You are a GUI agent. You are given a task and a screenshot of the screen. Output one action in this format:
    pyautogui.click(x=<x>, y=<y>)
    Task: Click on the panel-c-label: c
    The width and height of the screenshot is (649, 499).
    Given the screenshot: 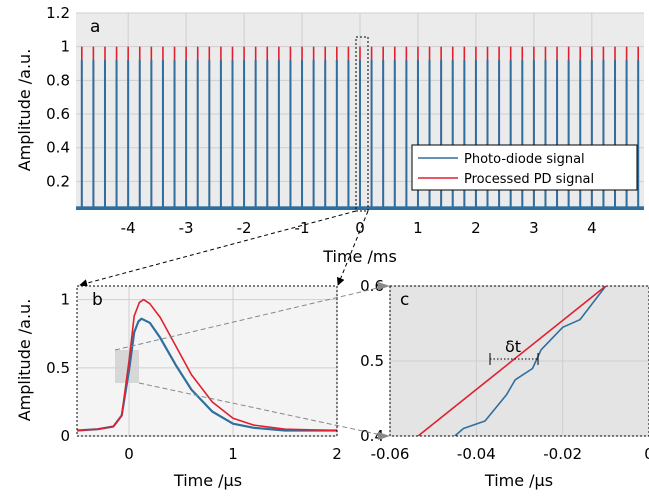 What is the action you would take?
    pyautogui.click(x=404, y=300)
    